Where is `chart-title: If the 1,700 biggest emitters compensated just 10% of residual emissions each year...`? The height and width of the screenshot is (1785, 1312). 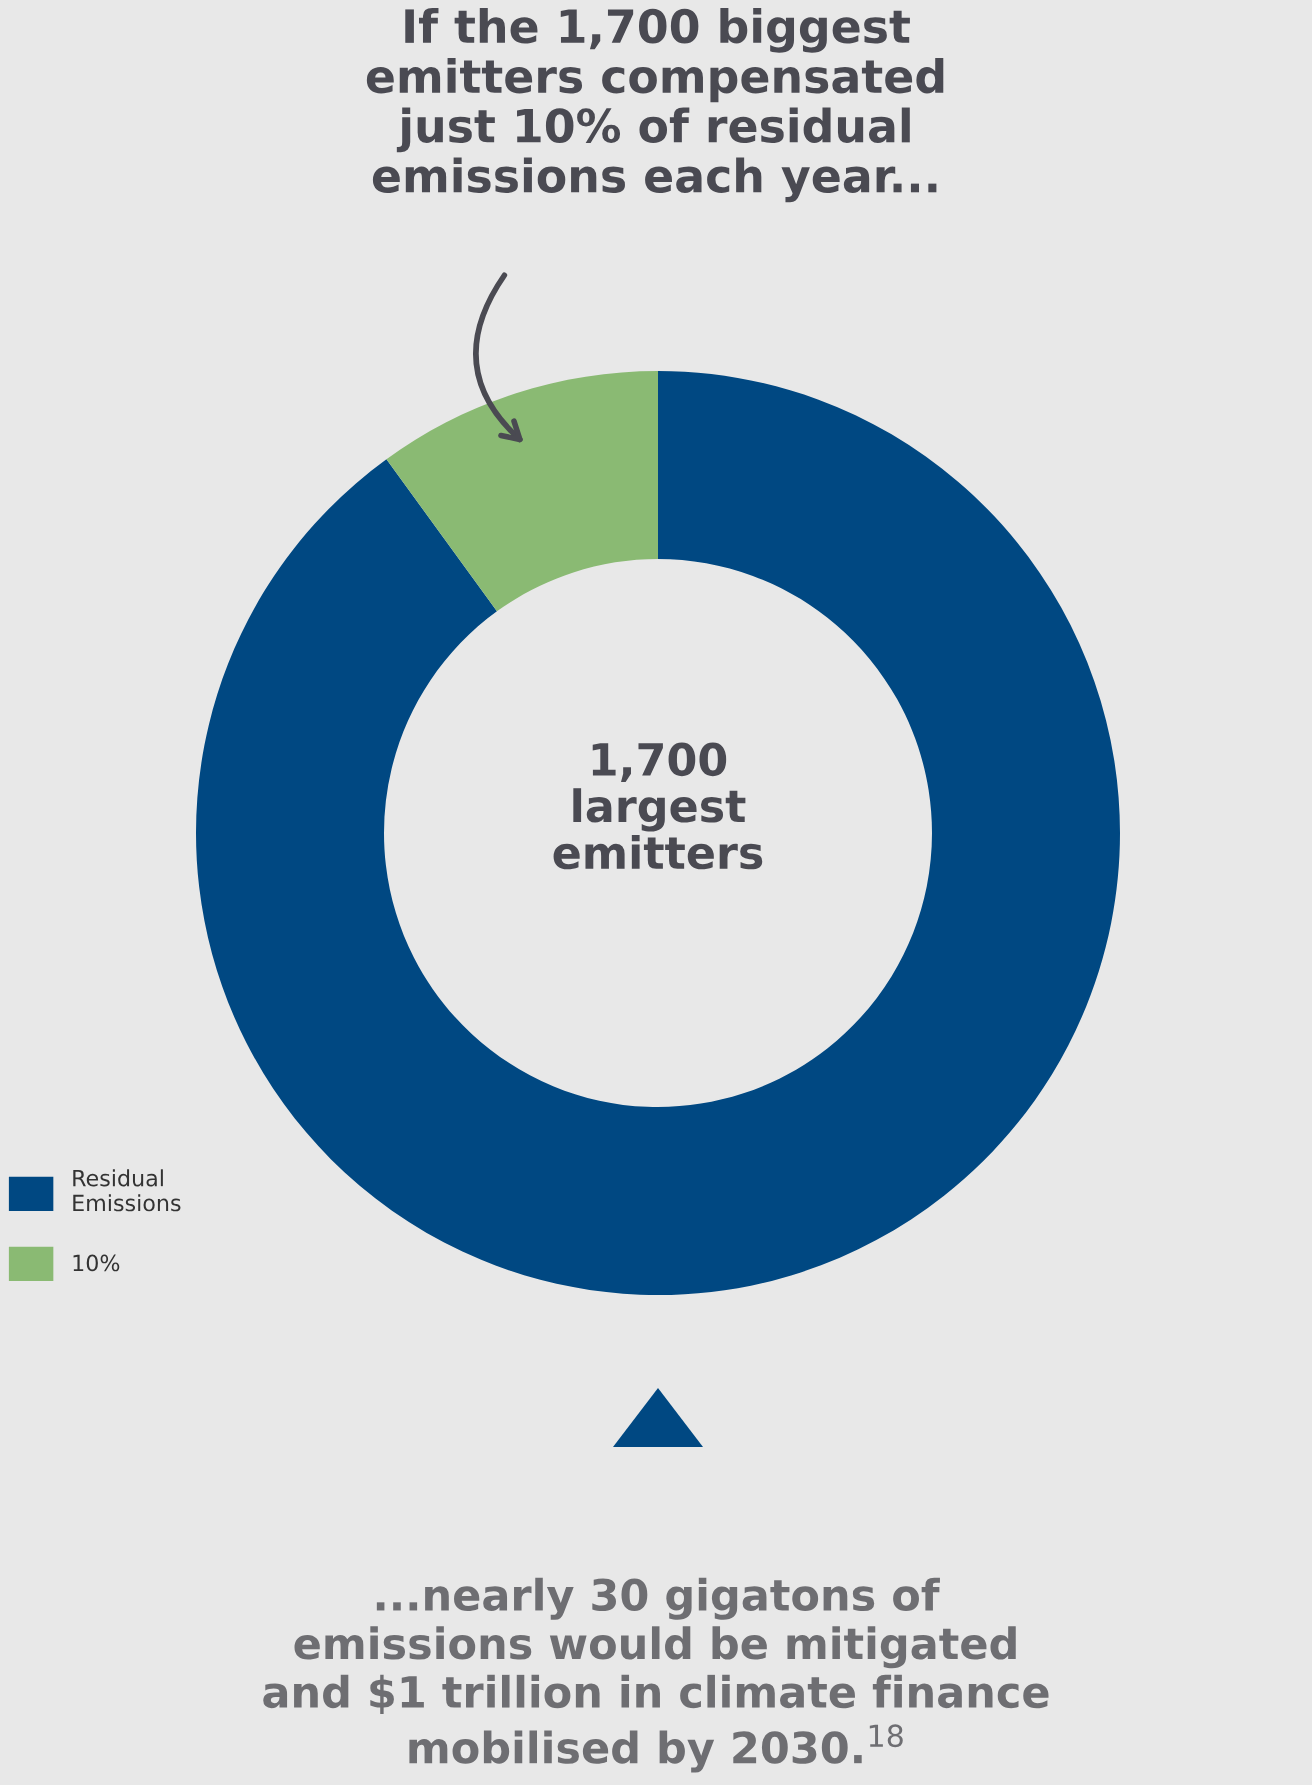
chart-title: If the 1,700 biggest emitters compensated just 10% of residual emissions each year... is located at coordinates (655, 105).